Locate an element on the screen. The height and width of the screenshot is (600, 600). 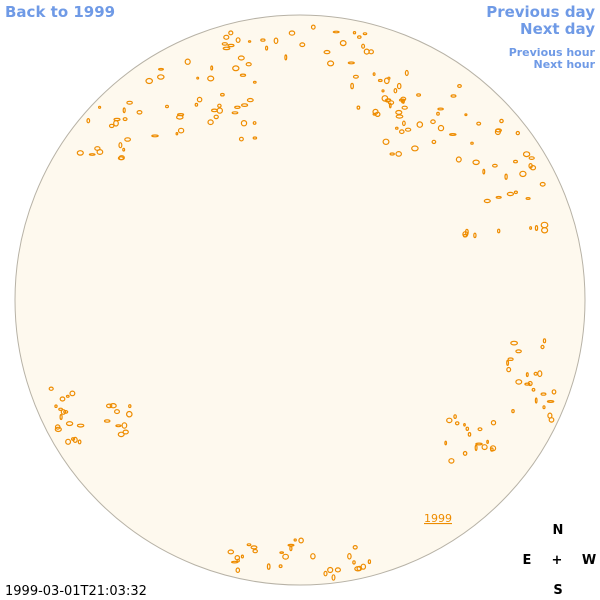
back-link: Back to 1999 is located at coordinates (60, 12).